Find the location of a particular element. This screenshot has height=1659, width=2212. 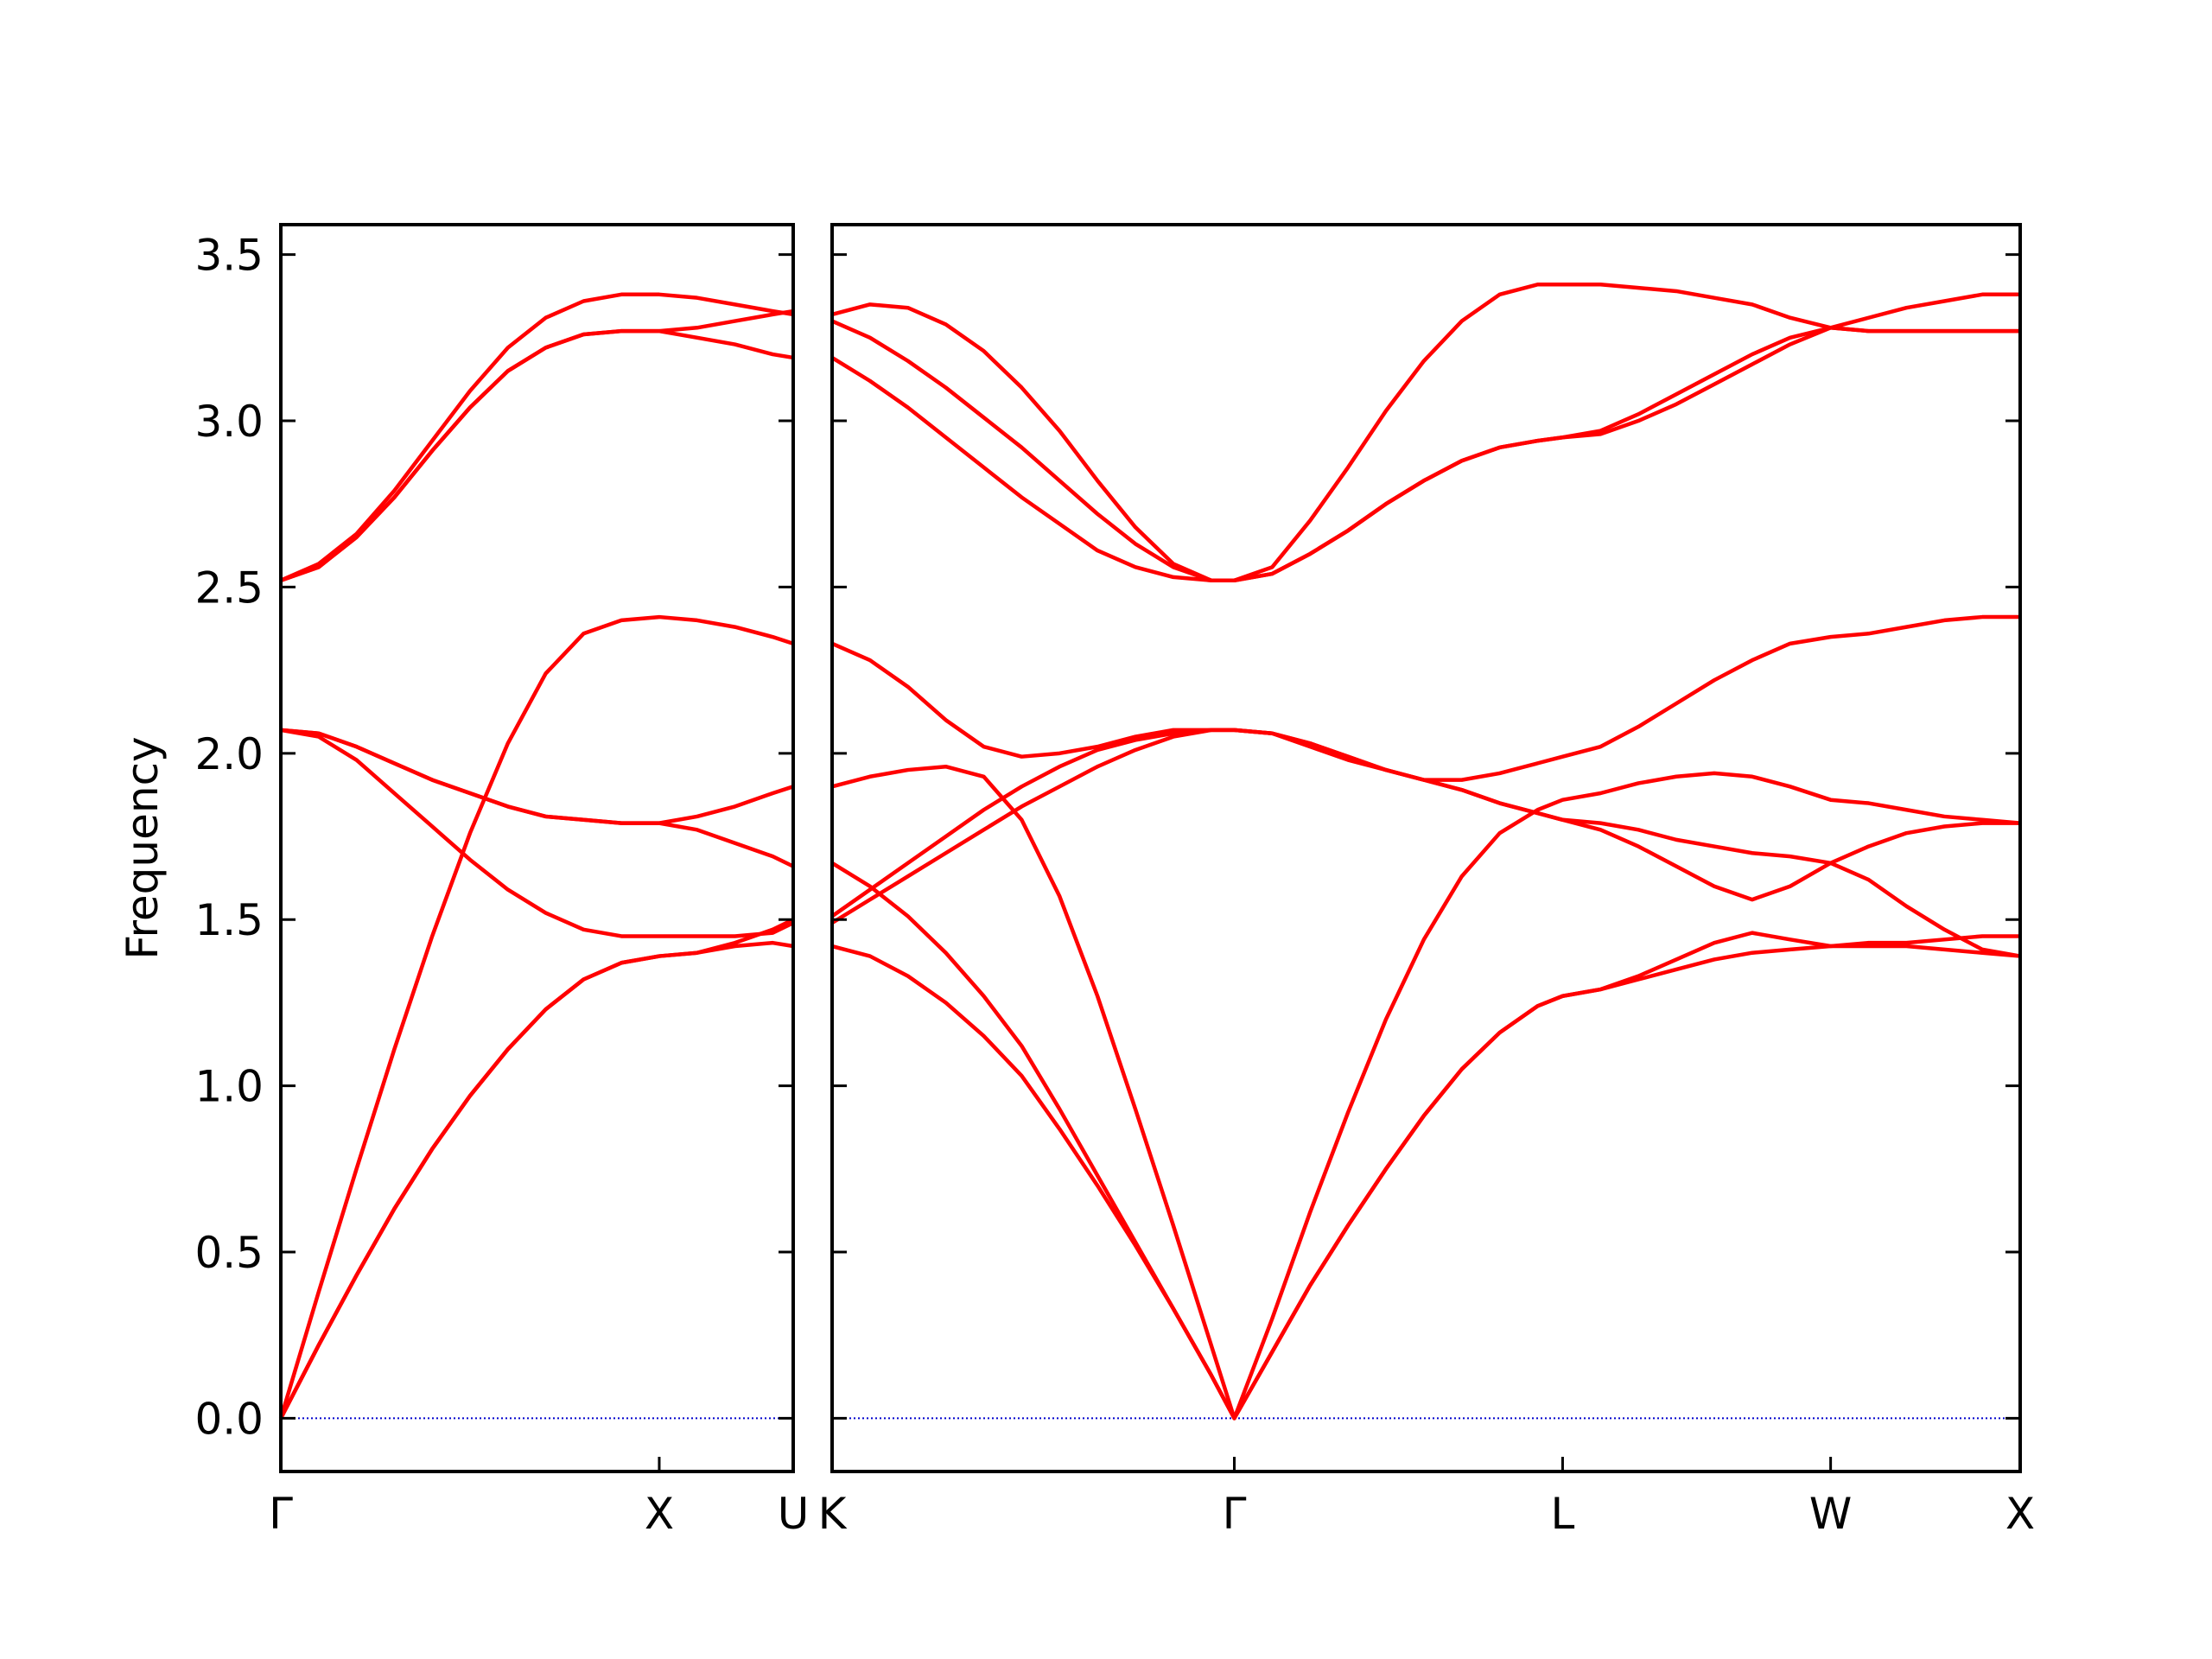

x-tick-label: L is located at coordinates (1563, 1514).